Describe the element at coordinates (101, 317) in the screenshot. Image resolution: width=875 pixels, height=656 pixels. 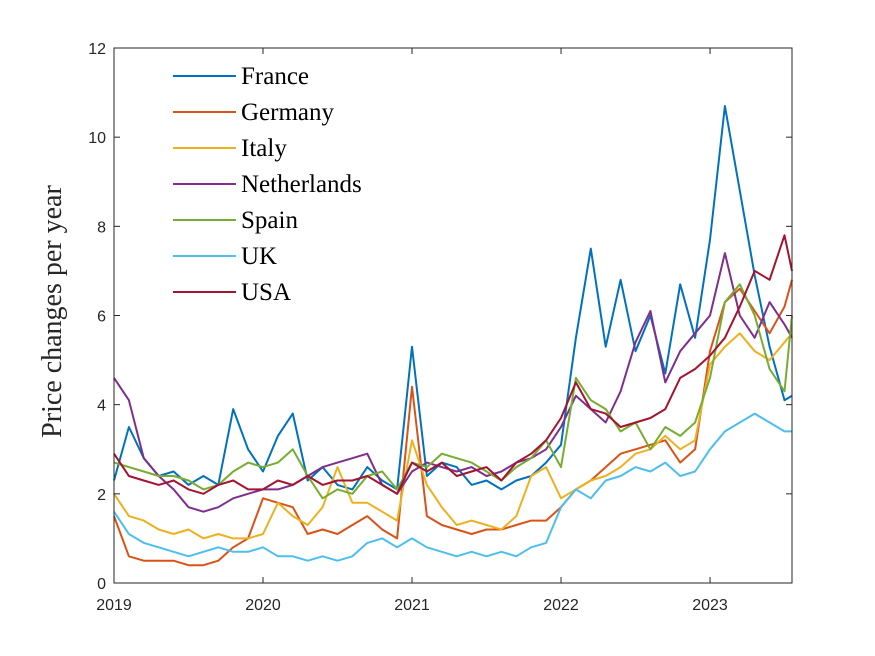
I see `y-tick-label: 6` at that location.